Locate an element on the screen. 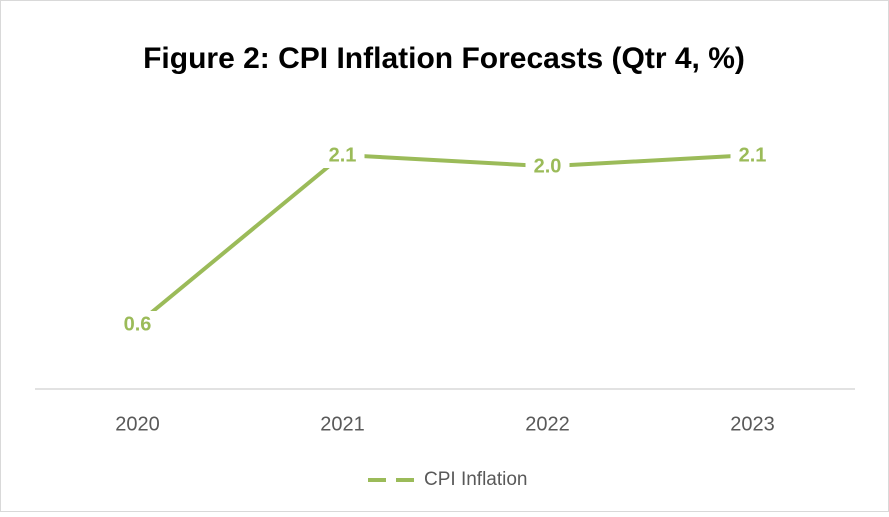 The image size is (889, 517). x-tick-label: 2021 is located at coordinates (342, 424).